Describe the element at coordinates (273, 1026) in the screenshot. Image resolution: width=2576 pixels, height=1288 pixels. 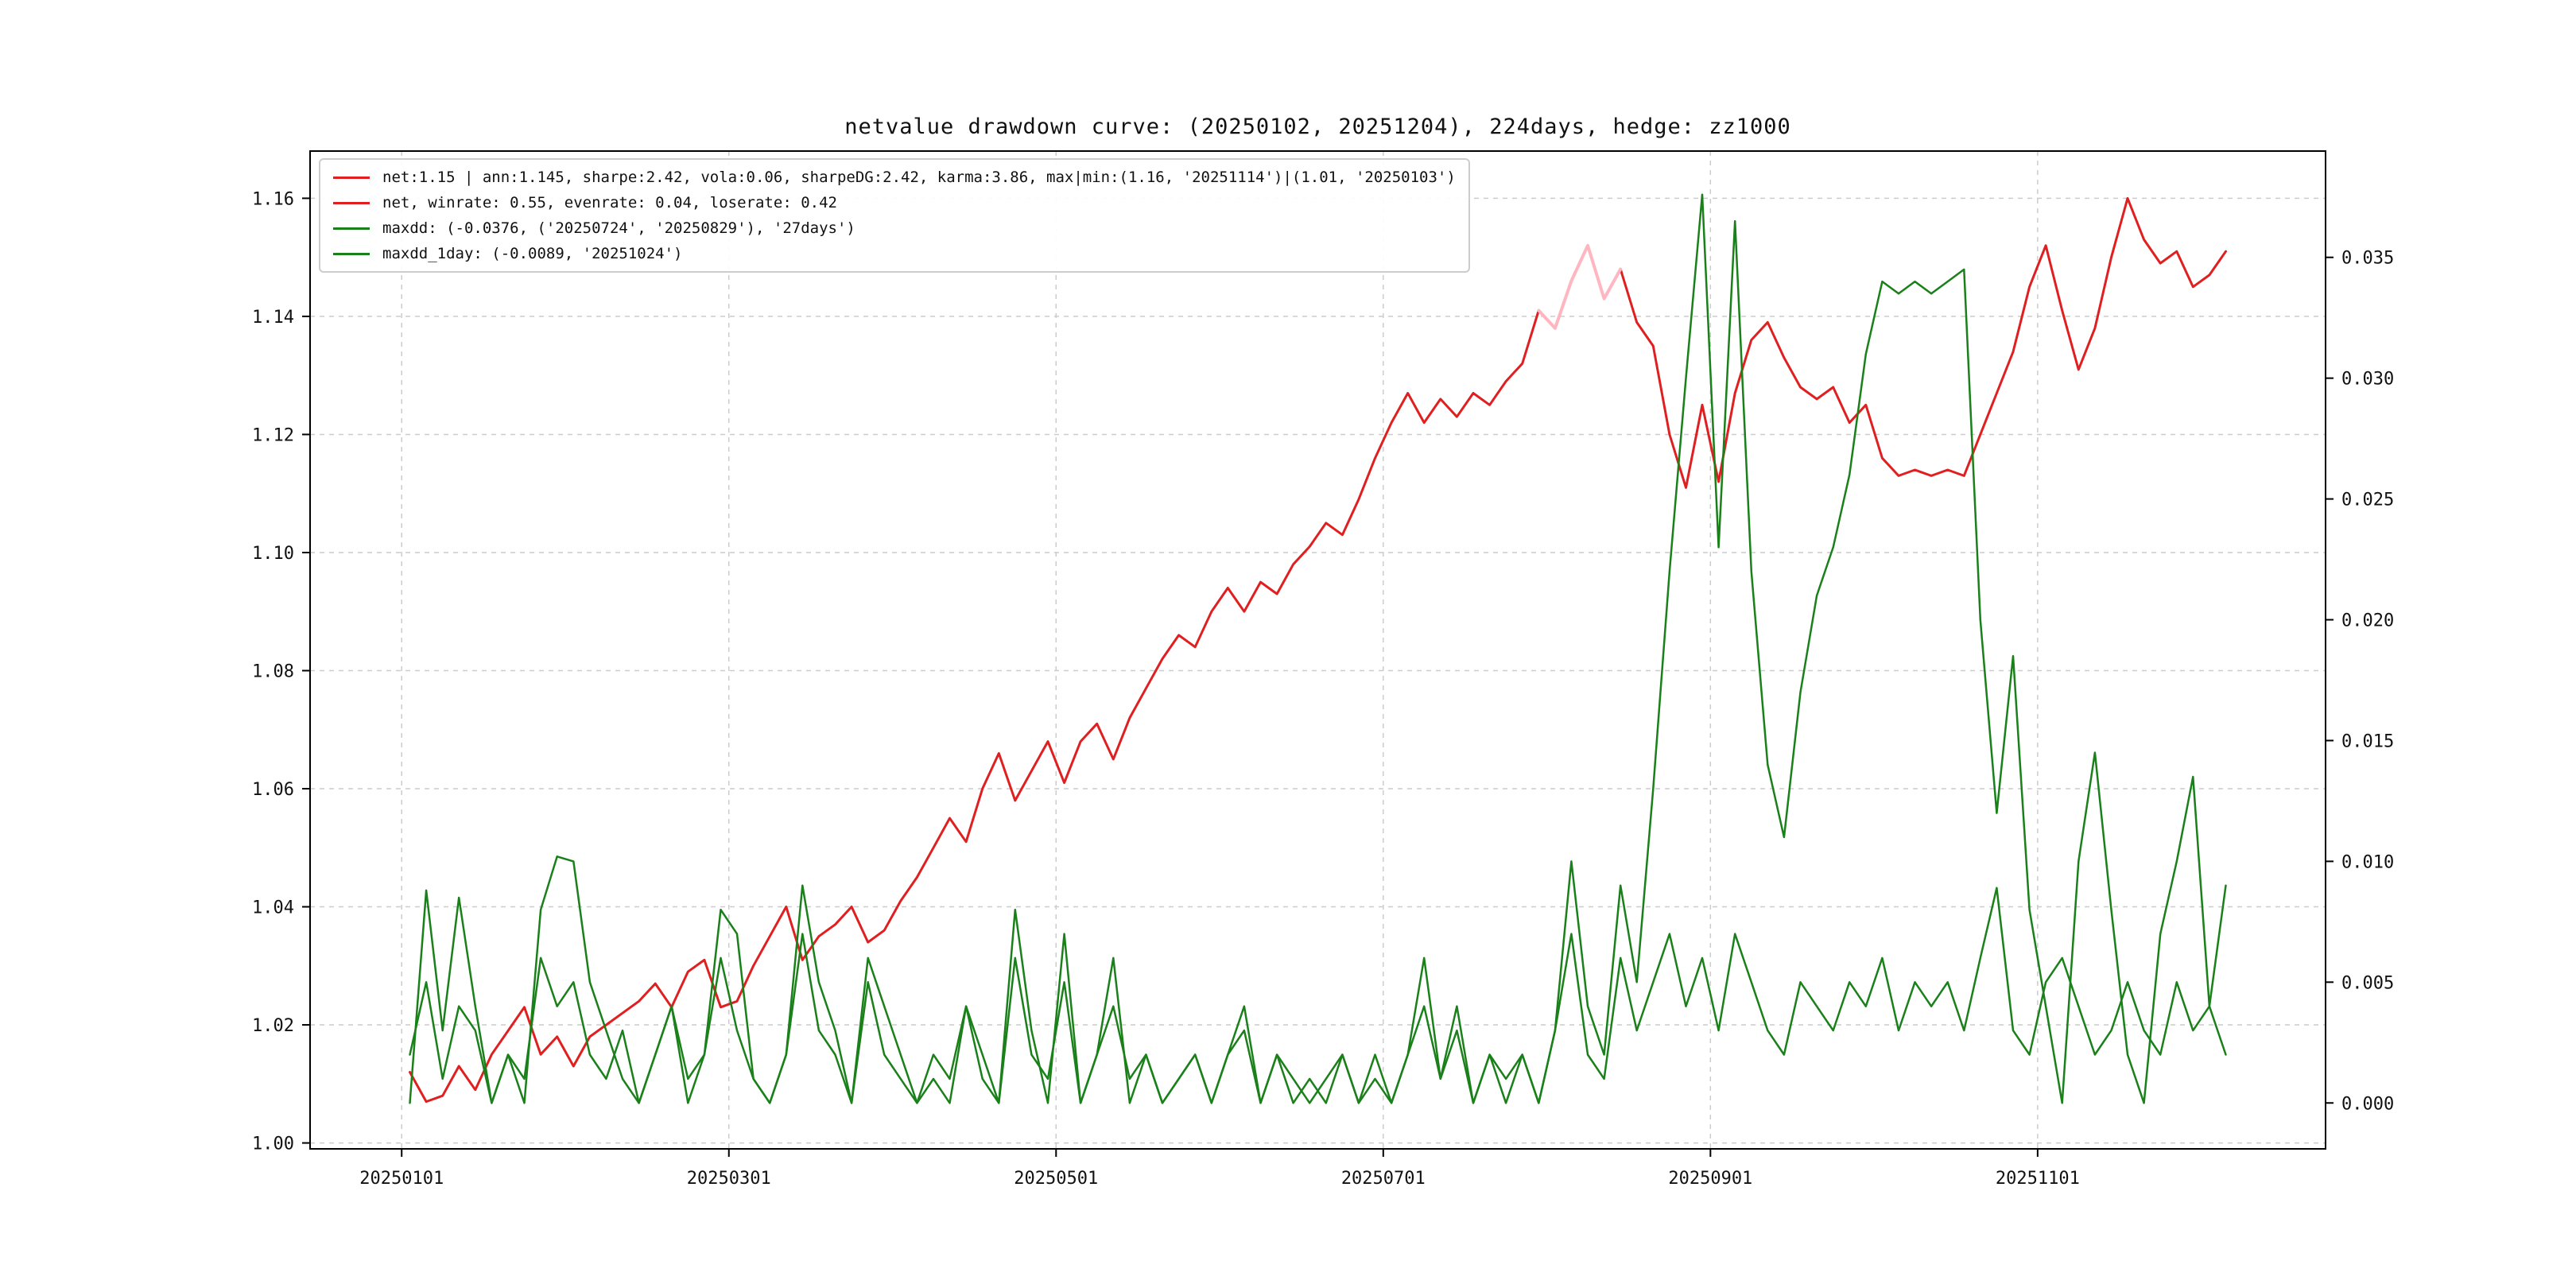
I see `y-left-tick-label: 1.02` at that location.